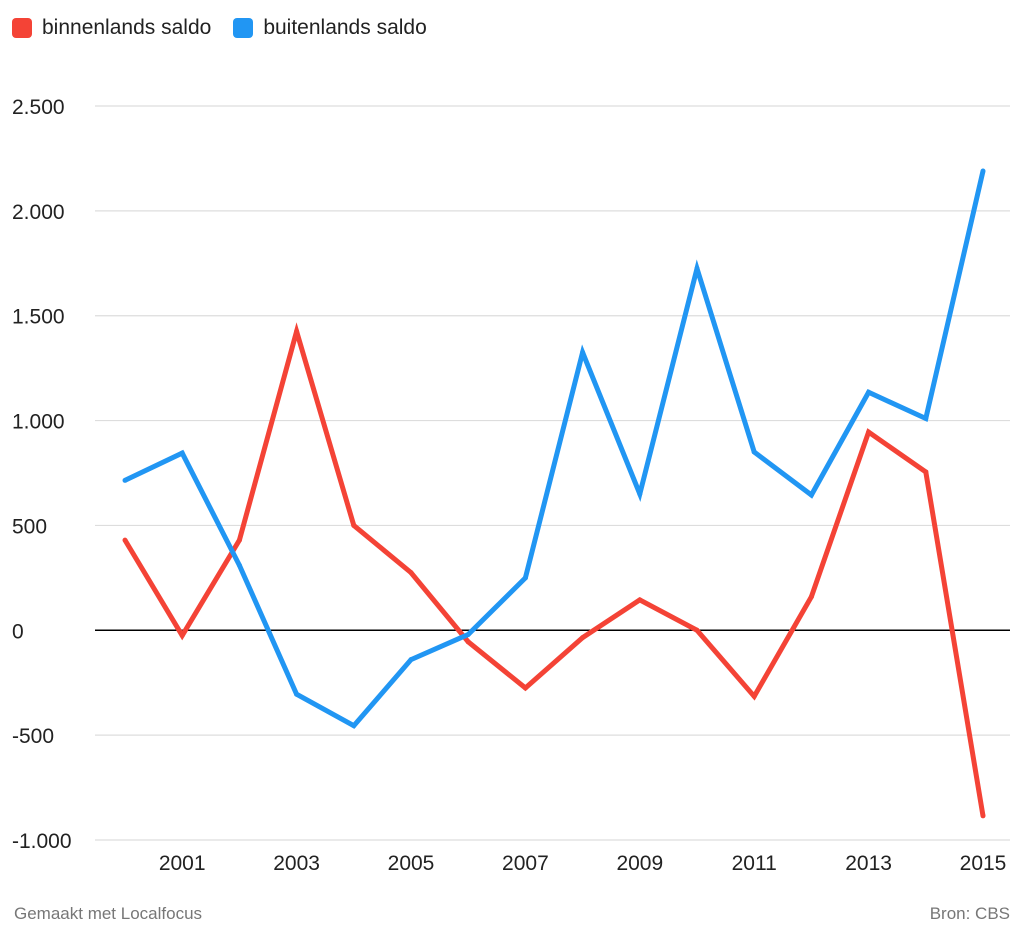  What do you see at coordinates (345, 27) in the screenshot?
I see `legend-label: buitenlands saldo` at bounding box center [345, 27].